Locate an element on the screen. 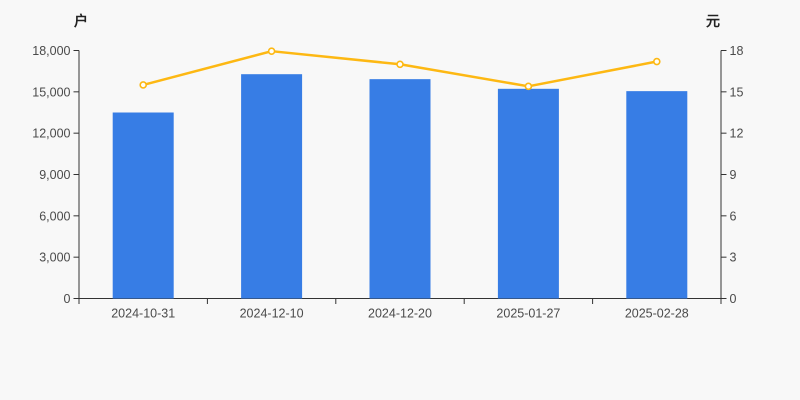  right-axis-tick-label: 9 is located at coordinates (733, 175).